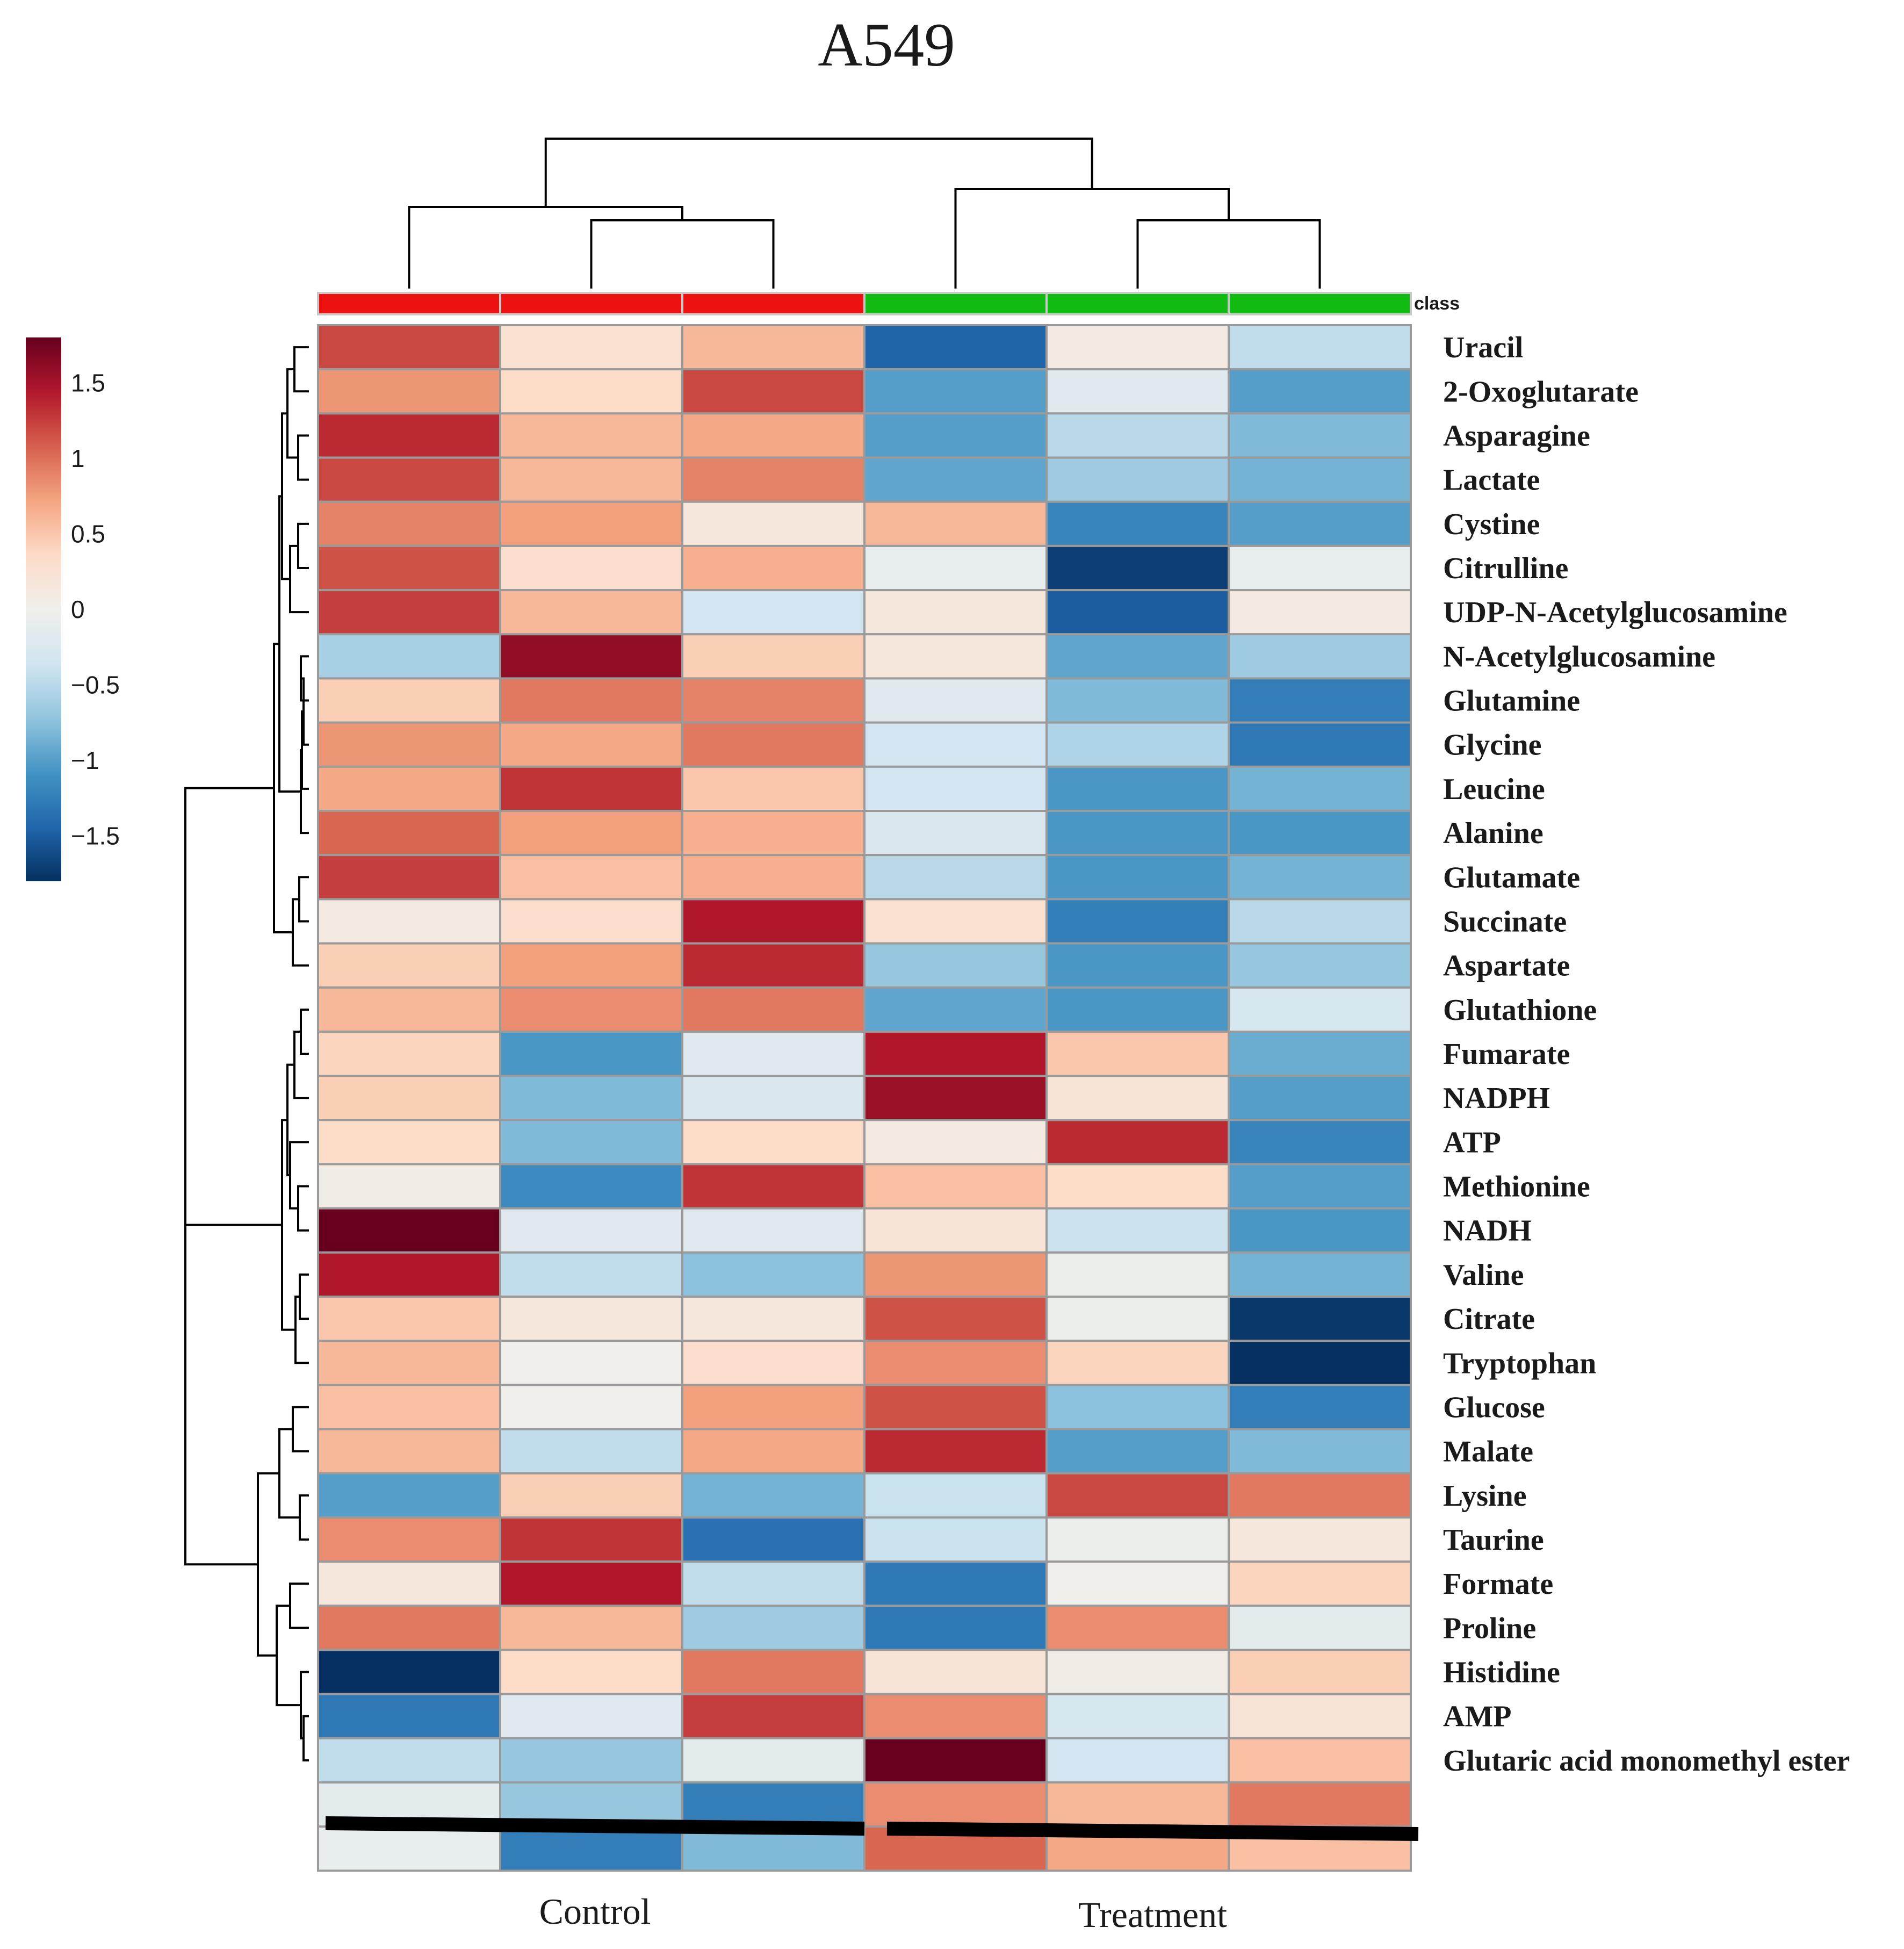 The width and height of the screenshot is (1904, 1949). Describe the element at coordinates (1437, 303) in the screenshot. I see `class-annotation-label: class` at that location.